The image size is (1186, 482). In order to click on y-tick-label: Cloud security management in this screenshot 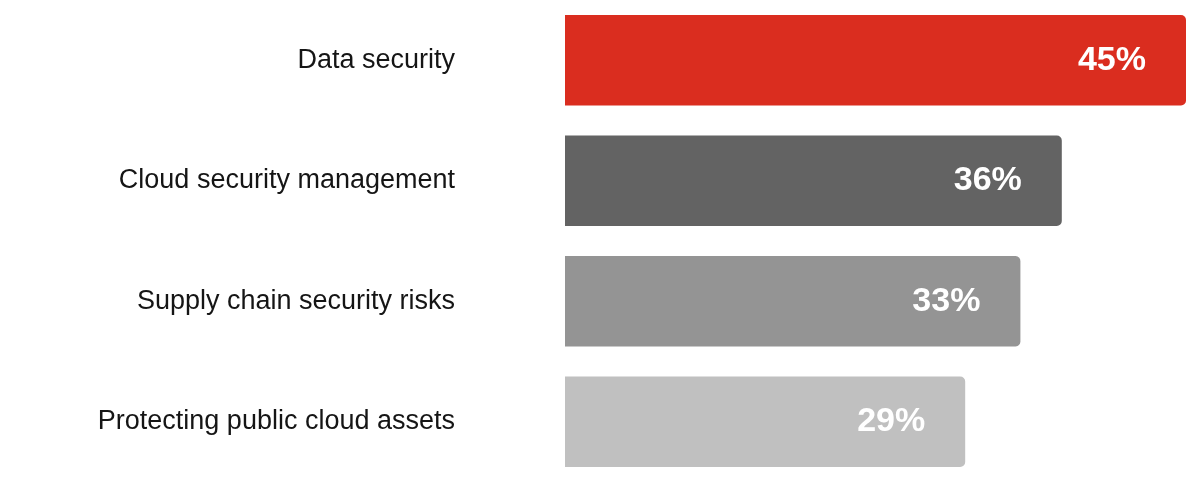, I will do `click(287, 179)`.